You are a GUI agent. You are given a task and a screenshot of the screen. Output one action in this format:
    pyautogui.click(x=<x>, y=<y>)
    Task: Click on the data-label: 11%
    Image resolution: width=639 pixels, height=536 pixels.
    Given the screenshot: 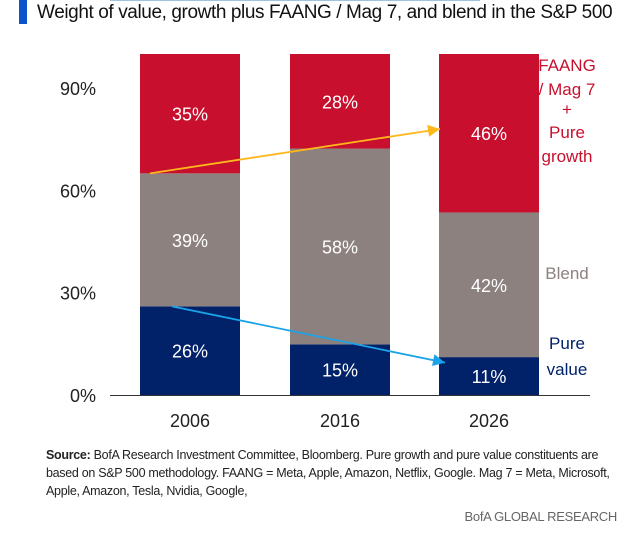 What is the action you would take?
    pyautogui.click(x=489, y=377)
    